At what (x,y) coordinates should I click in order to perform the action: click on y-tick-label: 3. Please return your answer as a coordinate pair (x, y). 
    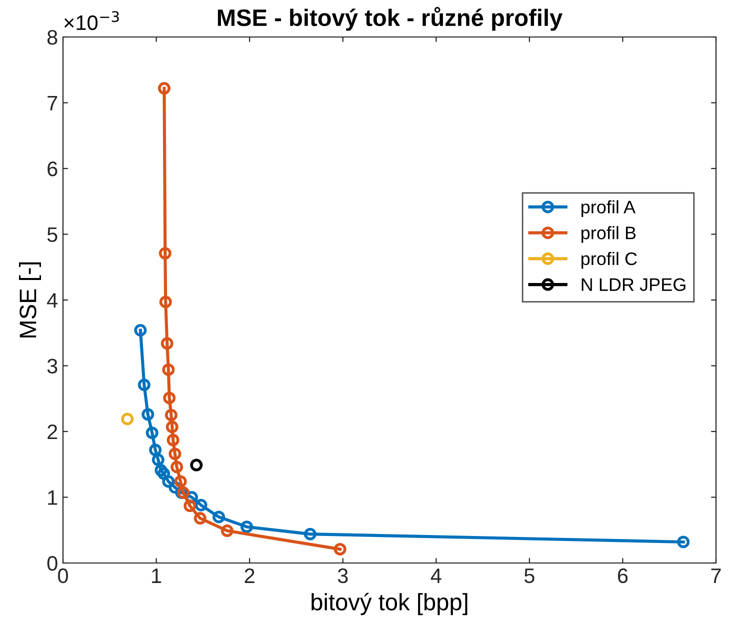
    Looking at the image, I should click on (52, 366).